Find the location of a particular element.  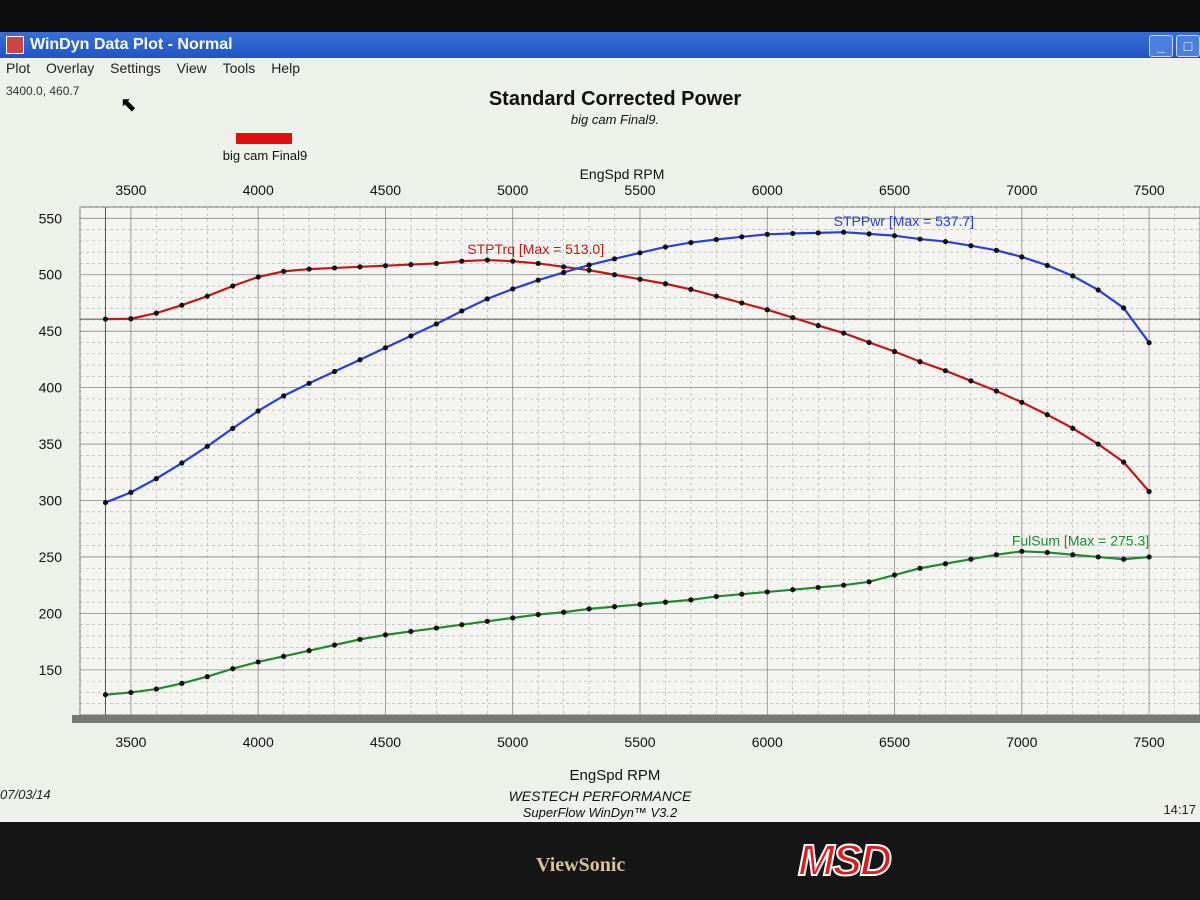

menu-view: View is located at coordinates (191, 68).